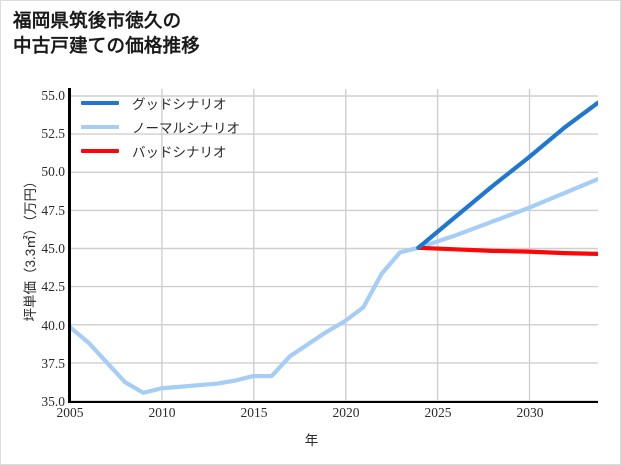 This screenshot has height=465, width=621. What do you see at coordinates (507, 175) in the screenshot?
I see `series-line-good` at bounding box center [507, 175].